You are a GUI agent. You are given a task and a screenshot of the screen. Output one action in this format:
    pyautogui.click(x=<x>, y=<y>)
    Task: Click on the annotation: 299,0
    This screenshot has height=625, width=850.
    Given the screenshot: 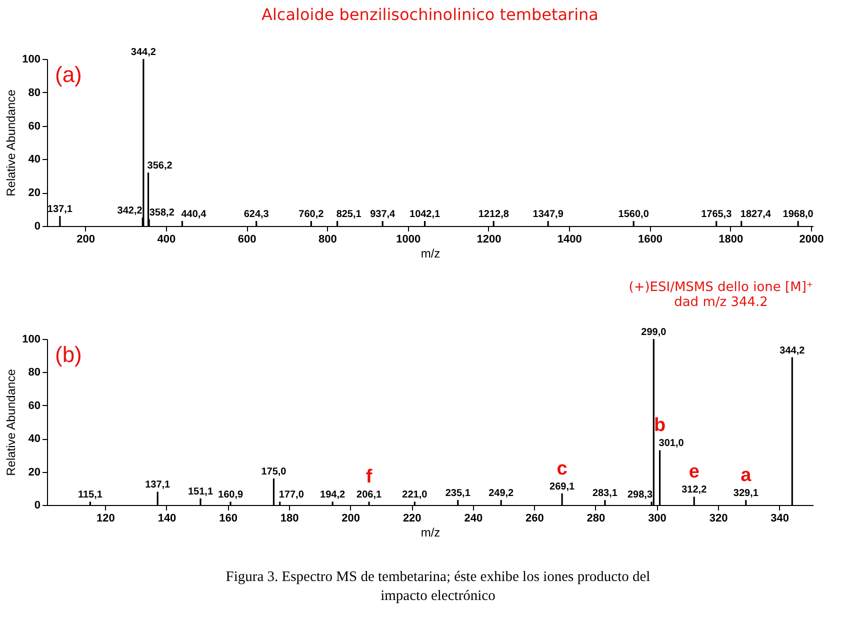 What is the action you would take?
    pyautogui.click(x=654, y=332)
    